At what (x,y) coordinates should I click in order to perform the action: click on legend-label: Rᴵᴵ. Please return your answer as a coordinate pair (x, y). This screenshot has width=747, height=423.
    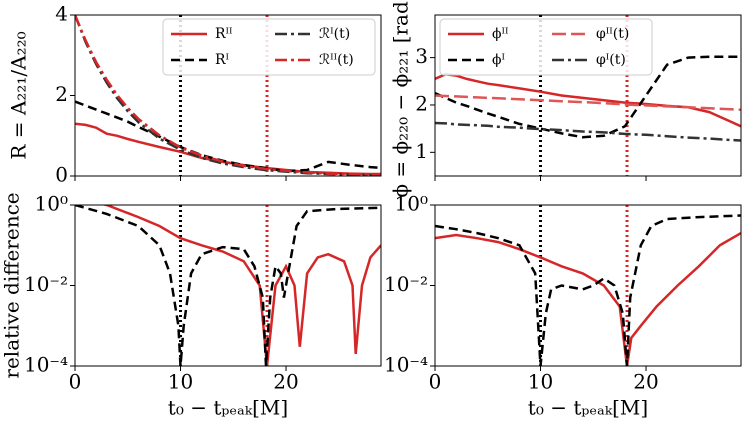
    Looking at the image, I should click on (224, 34).